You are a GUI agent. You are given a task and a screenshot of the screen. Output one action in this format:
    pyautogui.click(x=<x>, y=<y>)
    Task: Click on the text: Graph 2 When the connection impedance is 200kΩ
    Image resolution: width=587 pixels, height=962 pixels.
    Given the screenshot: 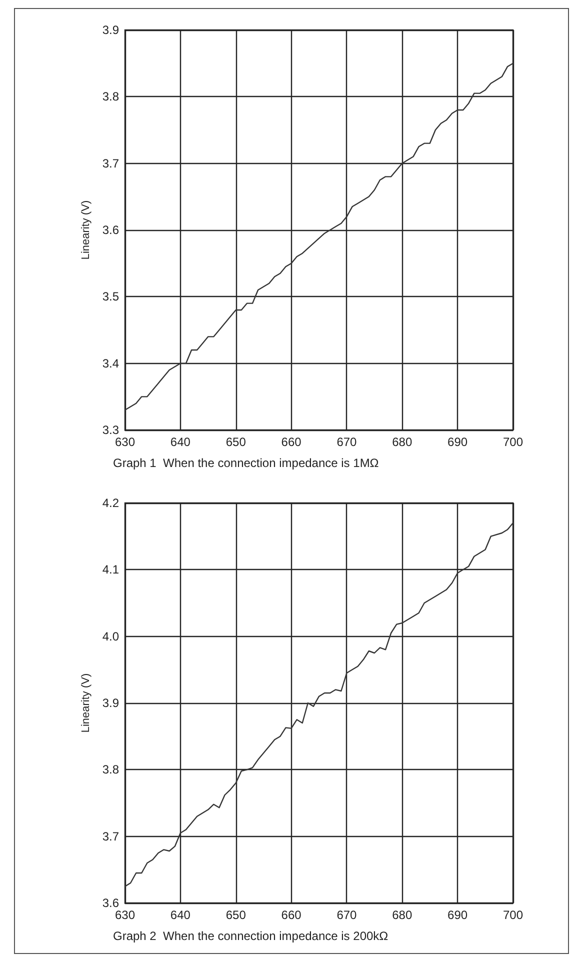 What is the action you would take?
    pyautogui.click(x=250, y=936)
    